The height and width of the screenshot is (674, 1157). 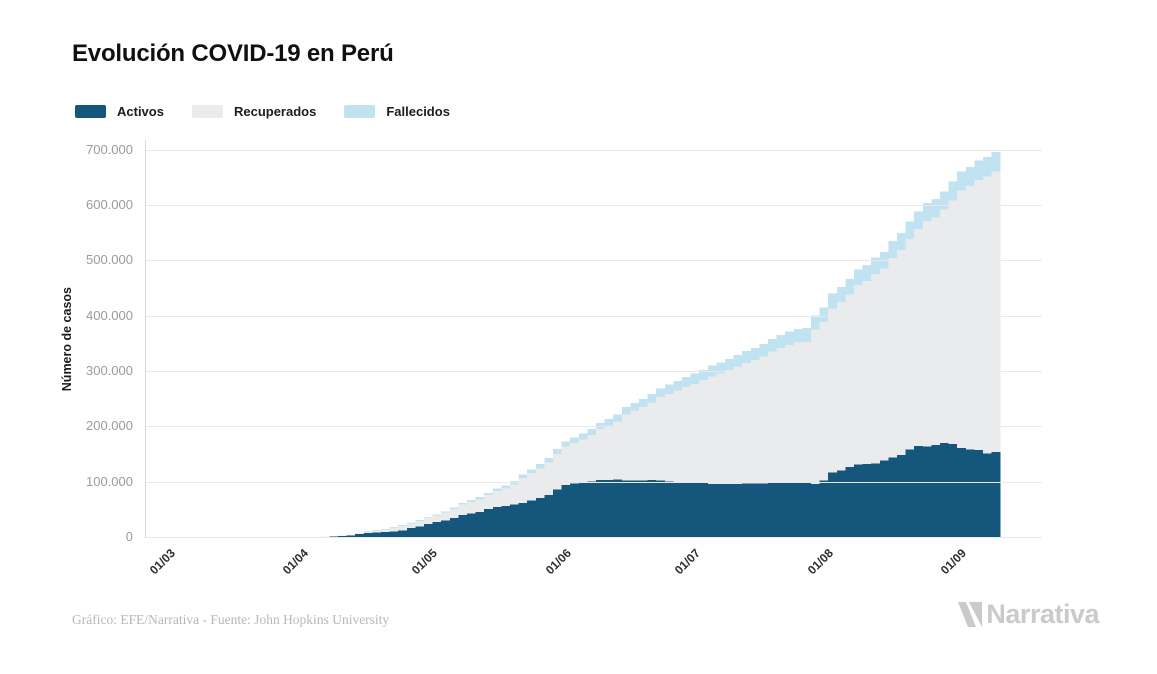 What do you see at coordinates (954, 562) in the screenshot?
I see `x-tick-label: 01/09` at bounding box center [954, 562].